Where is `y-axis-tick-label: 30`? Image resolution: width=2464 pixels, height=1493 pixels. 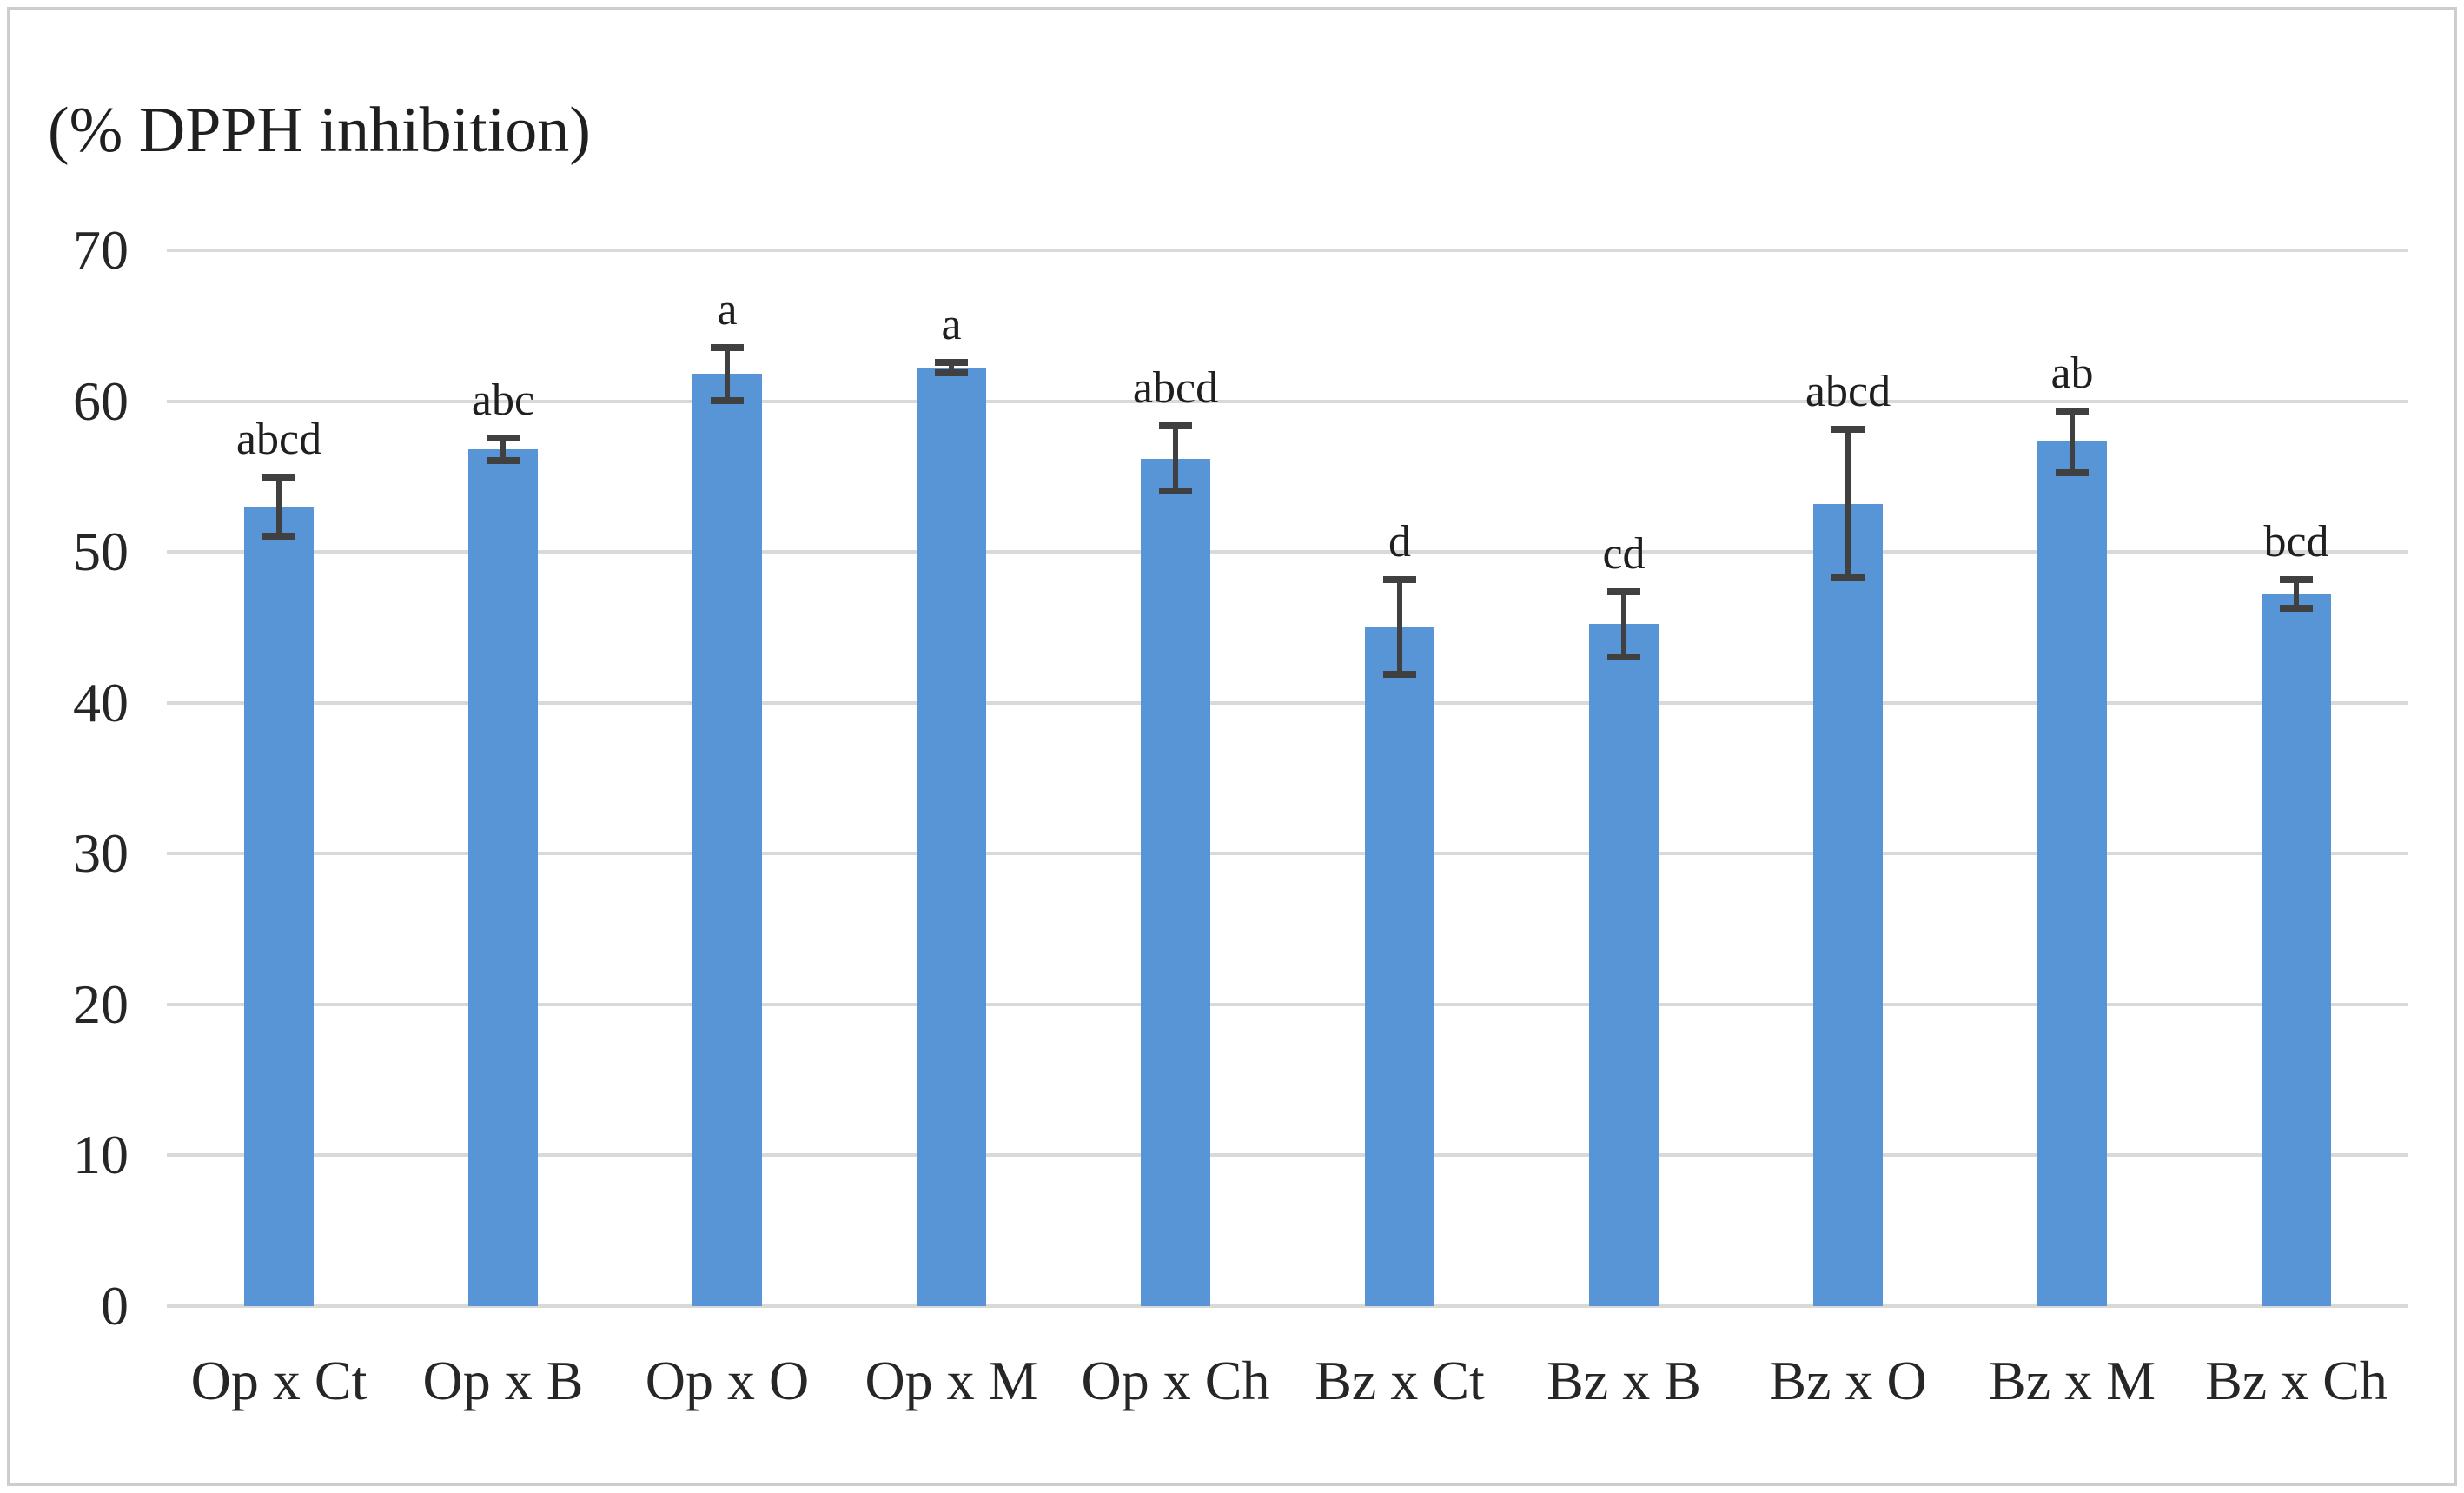
y-axis-tick-label: 30 is located at coordinates (101, 853).